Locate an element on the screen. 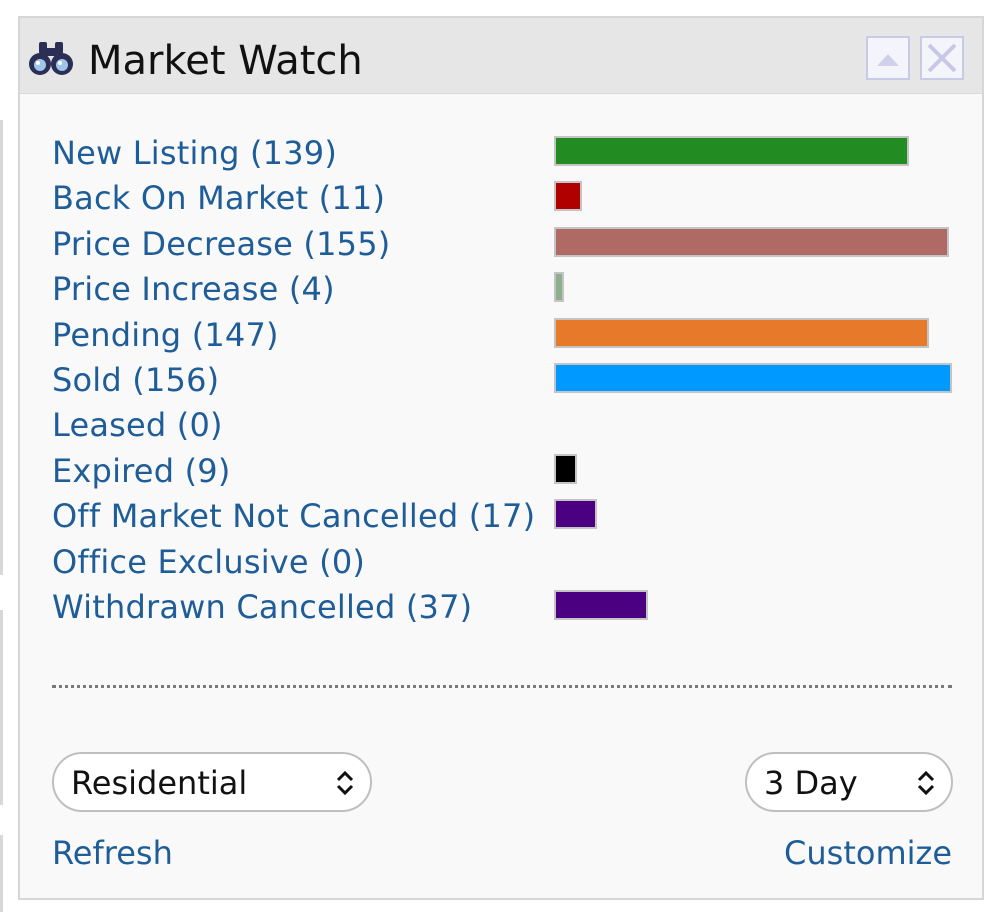  status-row: Price Increase (4) is located at coordinates (501, 290).